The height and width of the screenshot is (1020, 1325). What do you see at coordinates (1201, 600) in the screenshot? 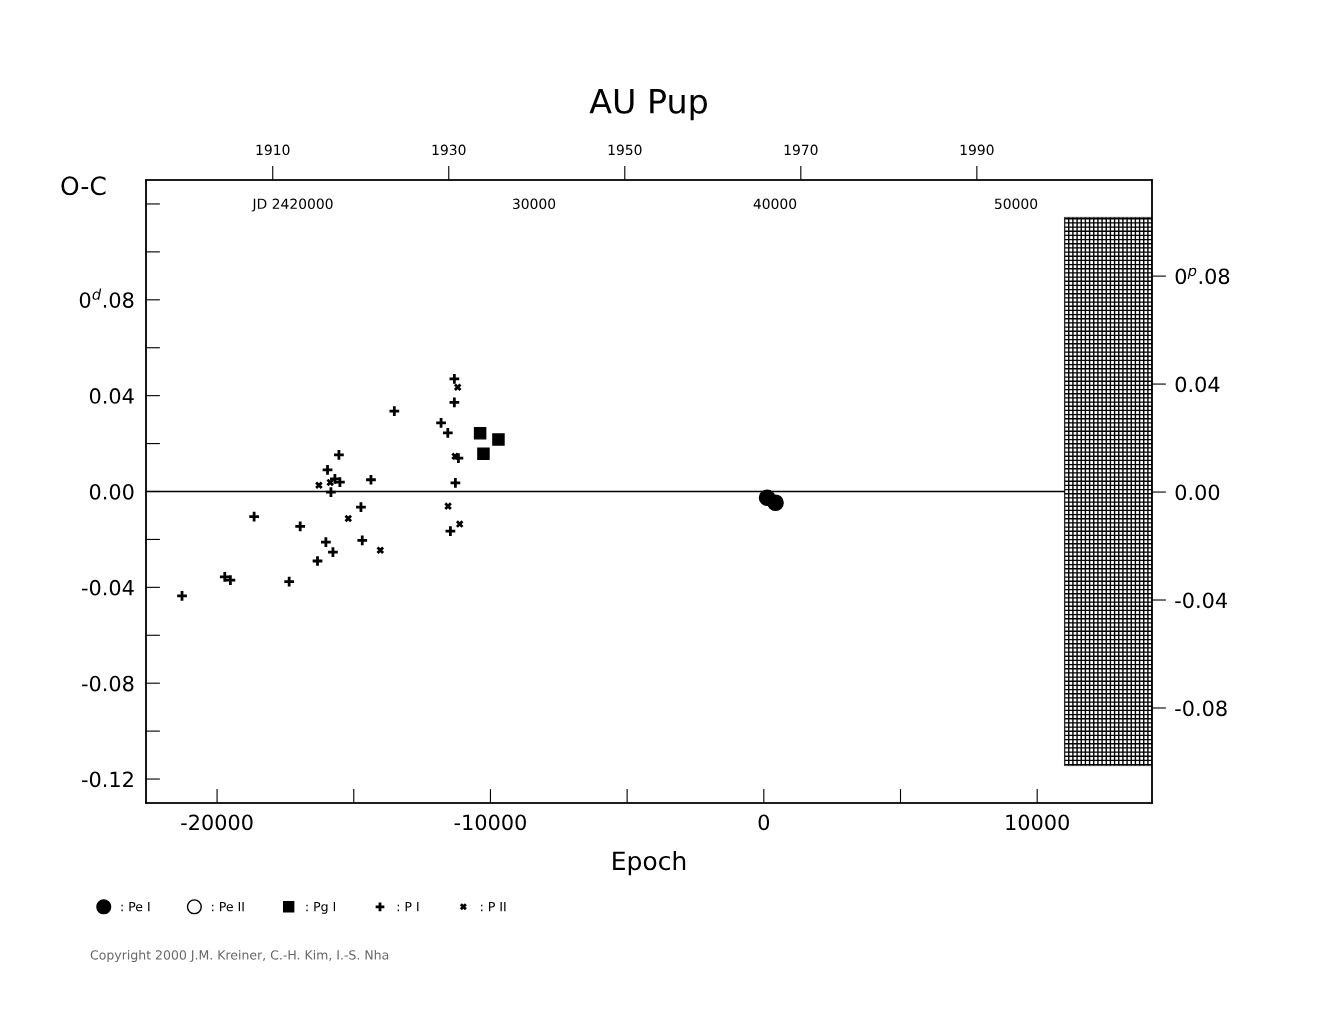
I see `y2-tick-label: -0.04` at bounding box center [1201, 600].